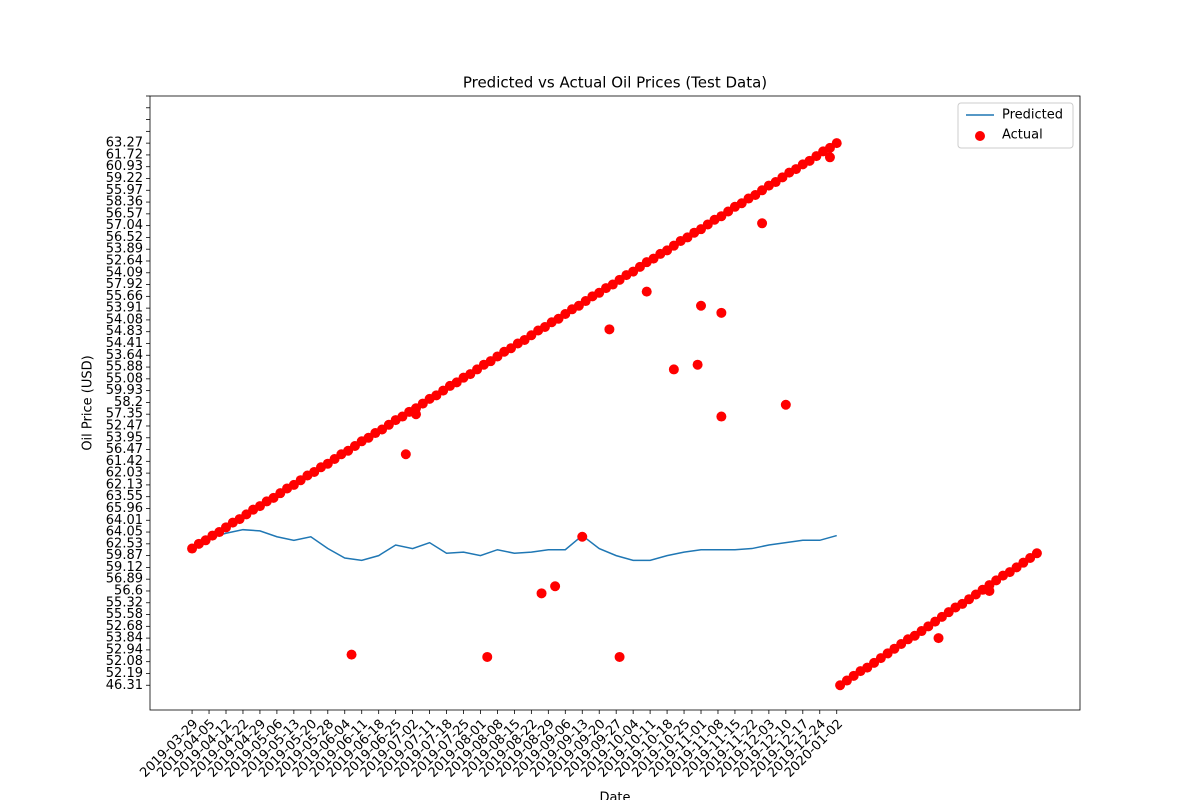 The image size is (1200, 800). What do you see at coordinates (124, 296) in the screenshot?
I see `y-tick-label: 55.66` at bounding box center [124, 296].